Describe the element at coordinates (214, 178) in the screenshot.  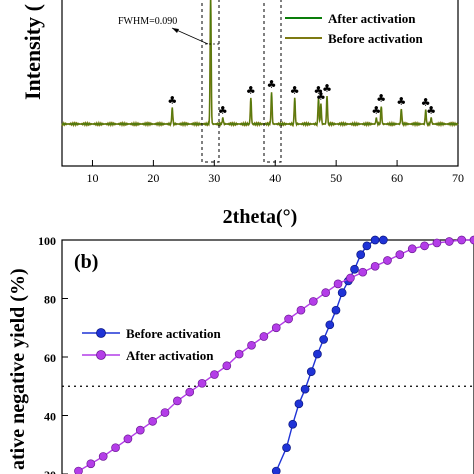
I see `a-xtick-label: 30` at that location.